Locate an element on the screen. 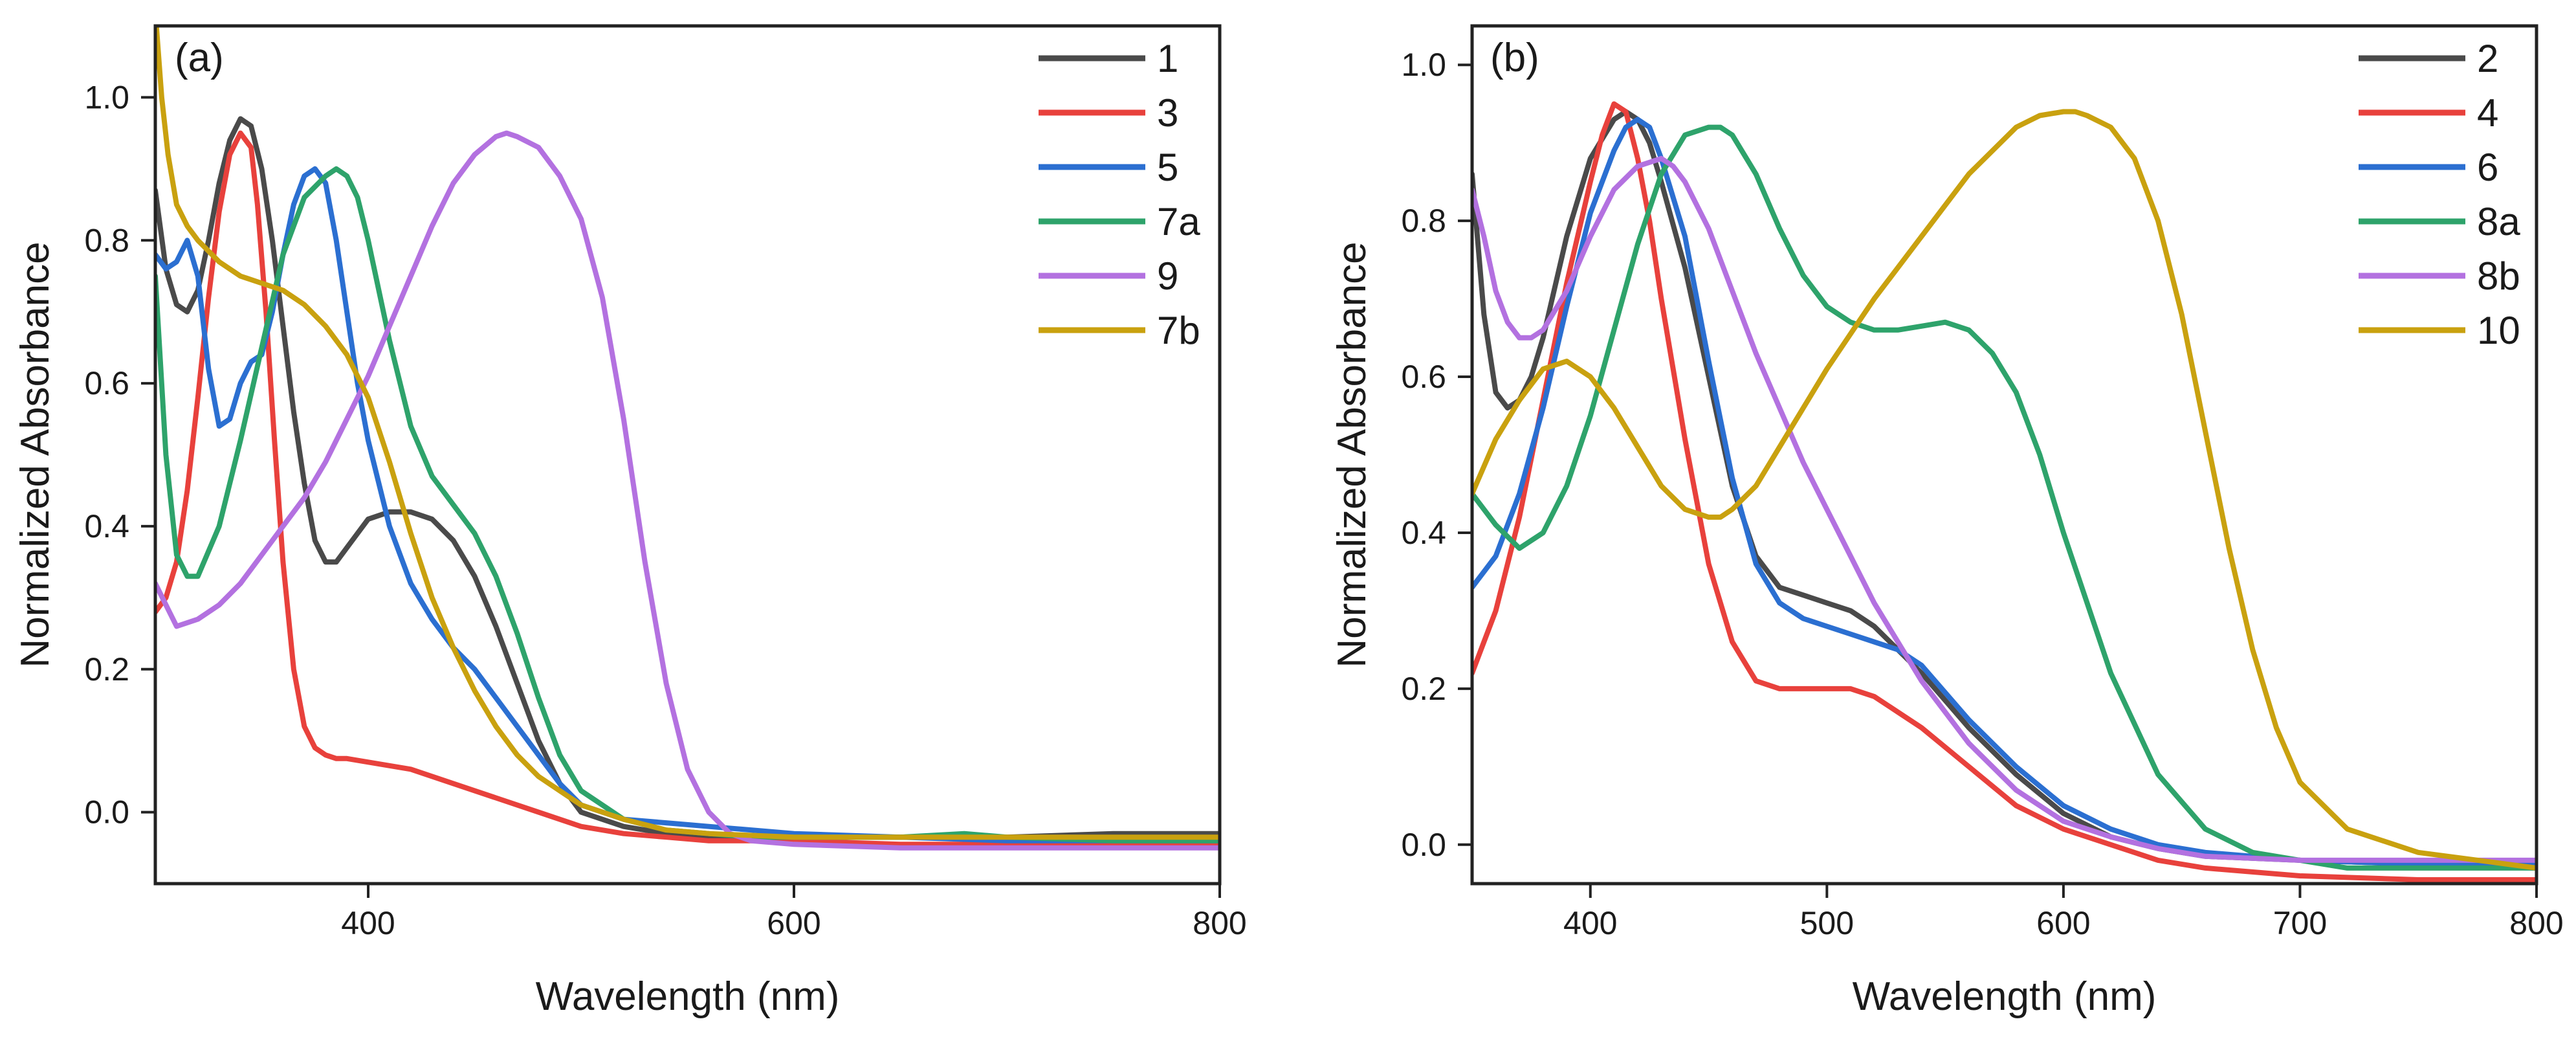  panel-a-y-tick-label: 0.2 is located at coordinates (106, 669).